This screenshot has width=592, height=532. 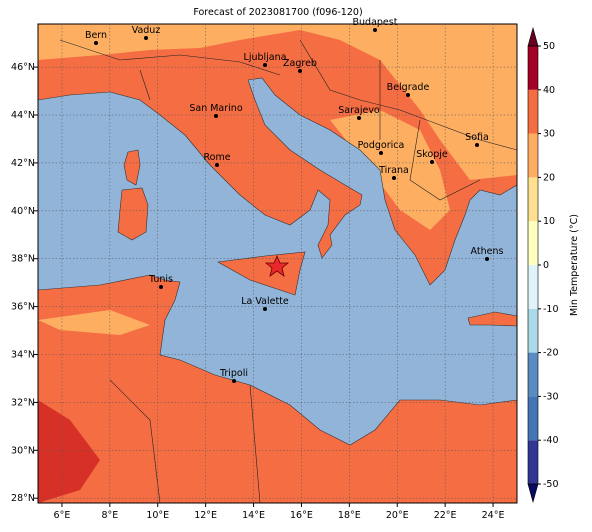 I want to click on colorbar-tick-label: 0, so click(x=546, y=265).